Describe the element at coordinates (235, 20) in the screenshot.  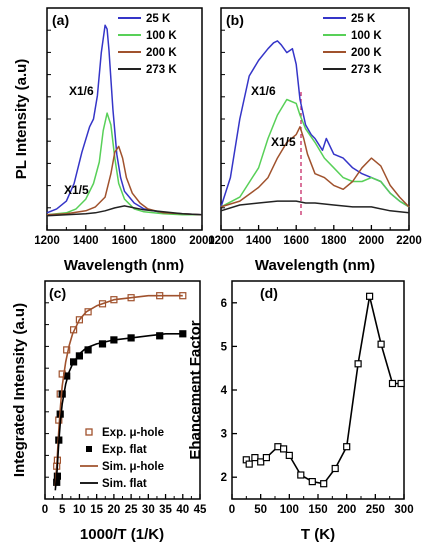
I see `panel-label: (b)` at that location.